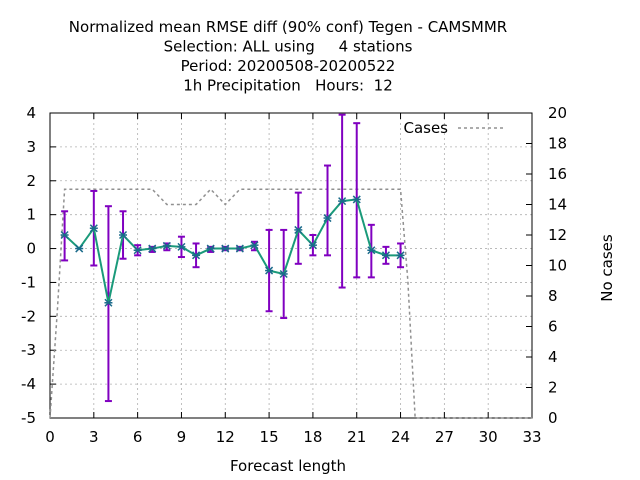 This screenshot has height=480, width=640. What do you see at coordinates (225, 437) in the screenshot?
I see `x-tick-label: 12` at bounding box center [225, 437].